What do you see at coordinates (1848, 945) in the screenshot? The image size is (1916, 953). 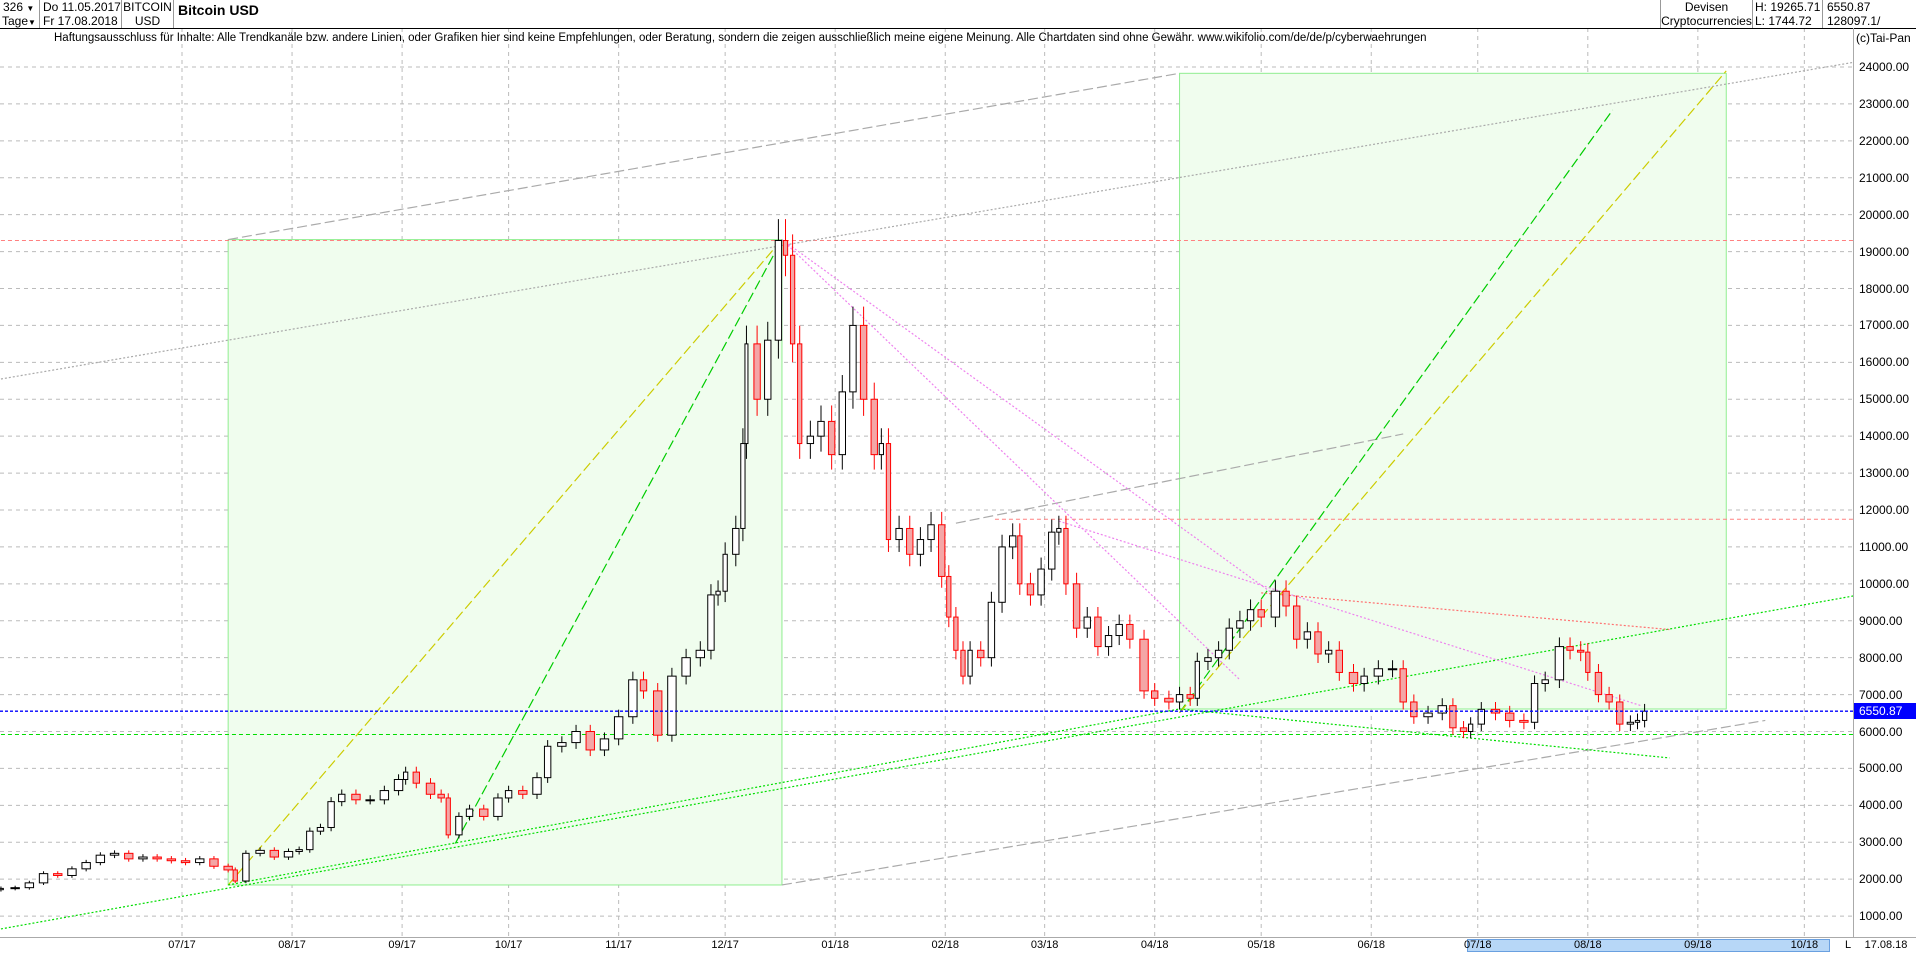 I see `scale-marker: L` at bounding box center [1848, 945].